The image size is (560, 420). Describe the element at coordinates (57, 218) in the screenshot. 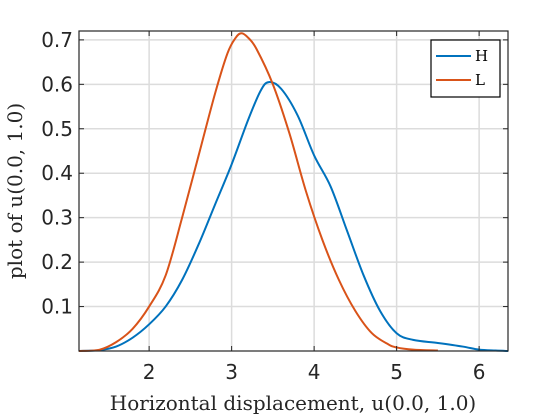

I see `y-tick-label: 0.3` at that location.